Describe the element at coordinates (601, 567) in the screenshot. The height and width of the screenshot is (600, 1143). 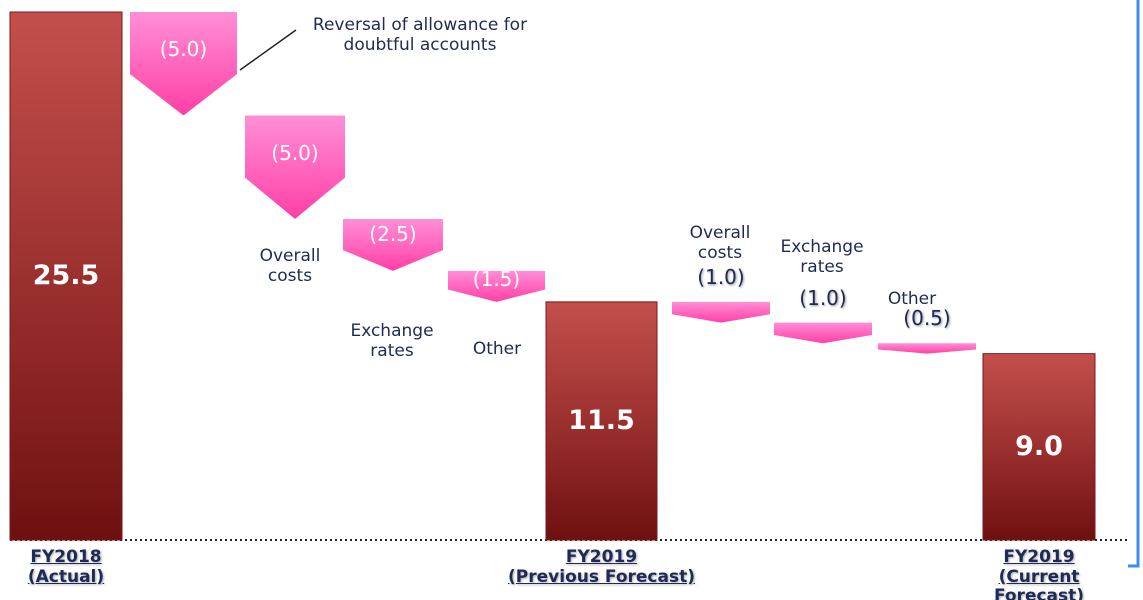
I see `category-label: FY2019 (Previous Forecast)` at that location.